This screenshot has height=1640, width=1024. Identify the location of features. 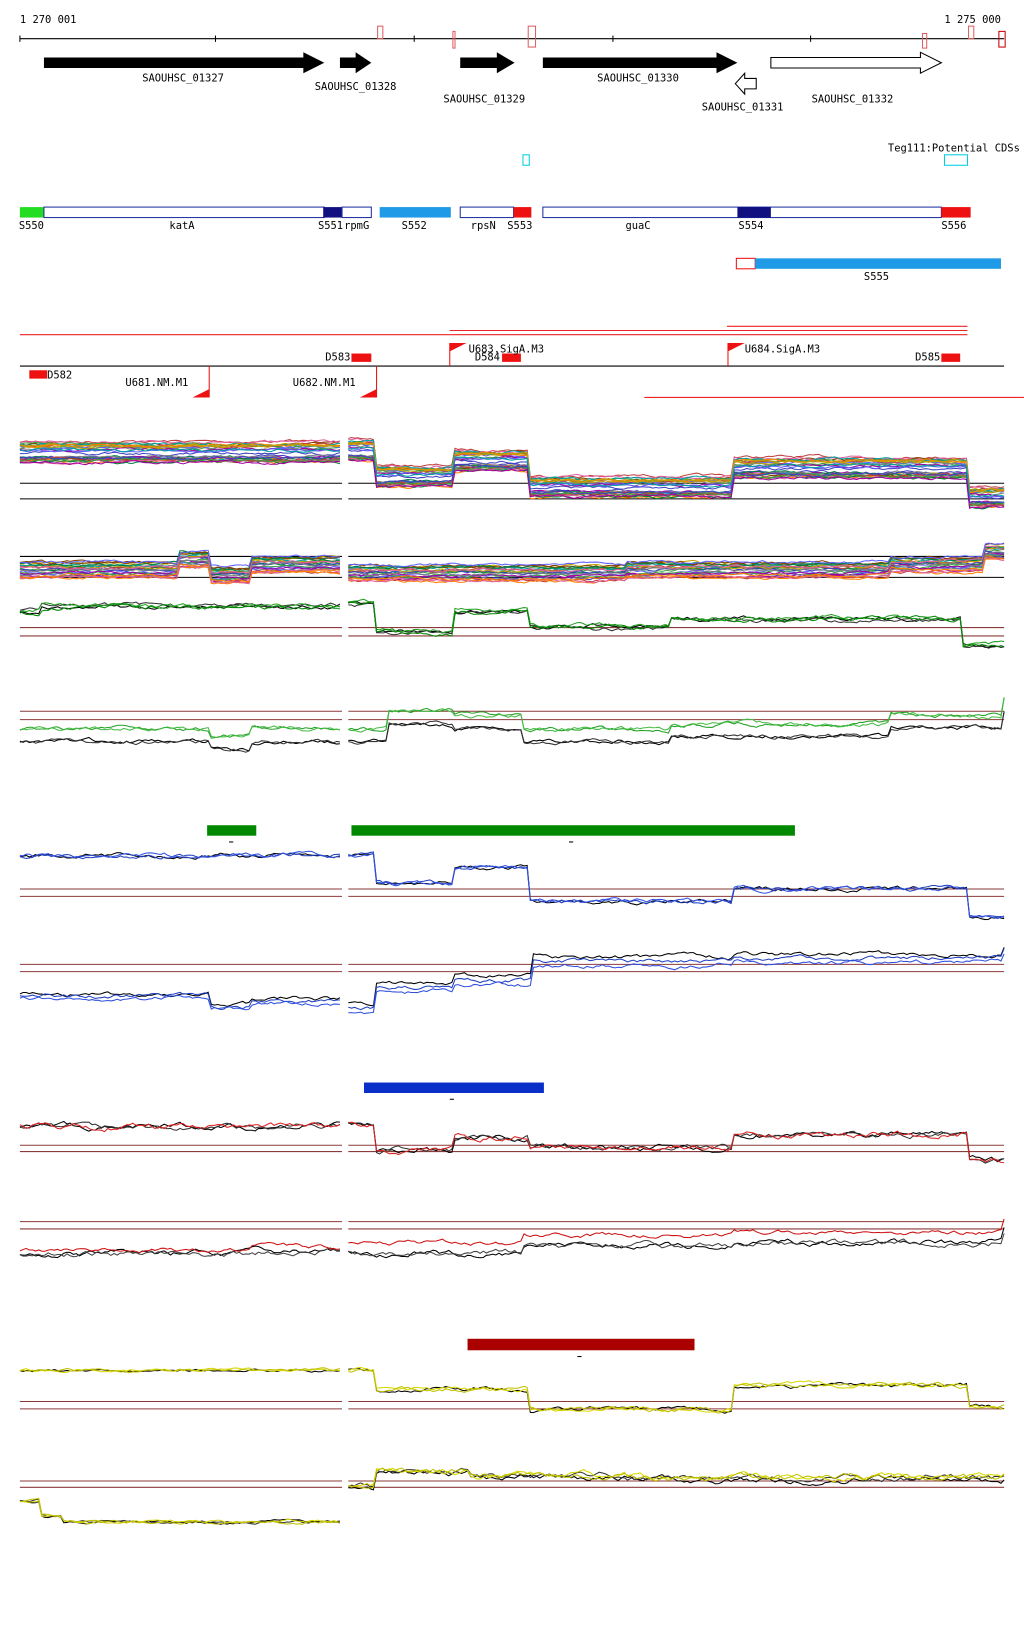
(521, 361).